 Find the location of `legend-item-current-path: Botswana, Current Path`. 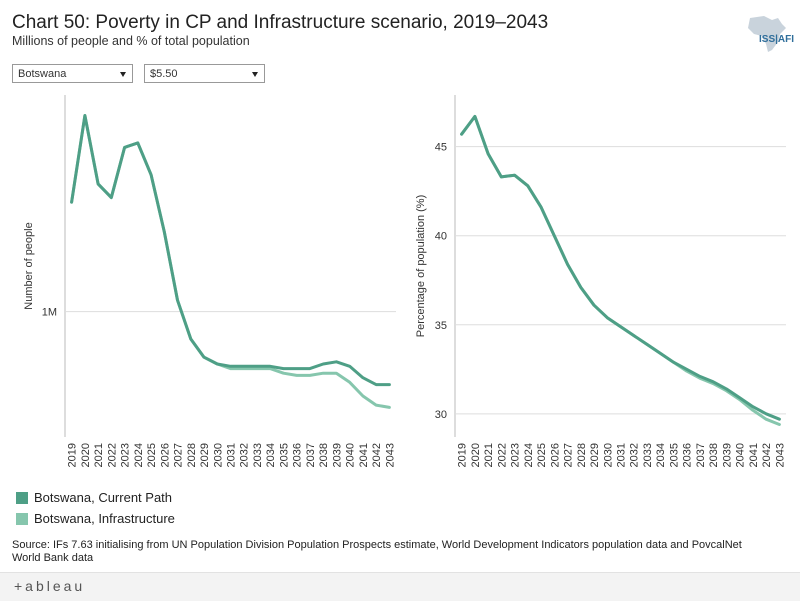

legend-item-current-path: Botswana, Current Path is located at coordinates (94, 498).